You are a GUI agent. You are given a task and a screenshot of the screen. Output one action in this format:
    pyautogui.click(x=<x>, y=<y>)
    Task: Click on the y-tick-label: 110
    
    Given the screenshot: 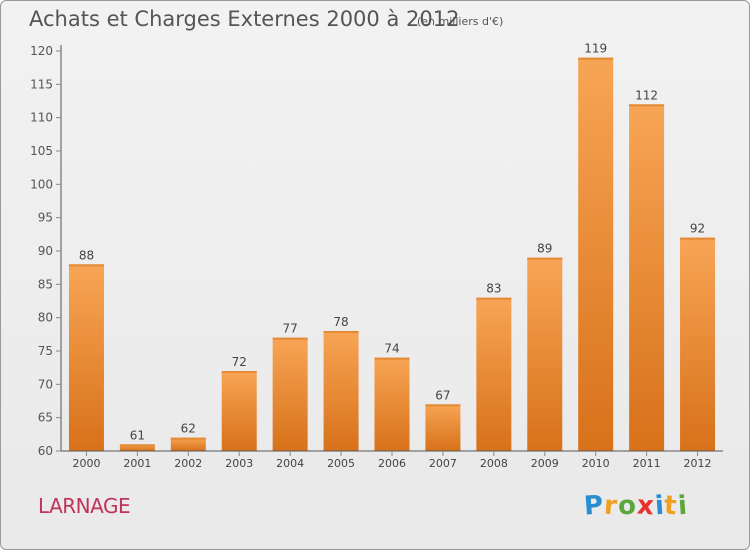 What is the action you would take?
    pyautogui.click(x=41, y=118)
    